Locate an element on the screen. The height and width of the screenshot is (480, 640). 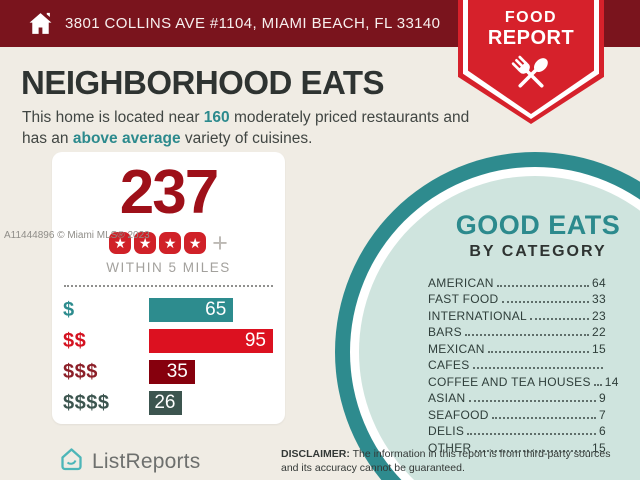
price-bar-row: $$ 95 is located at coordinates (168, 341).